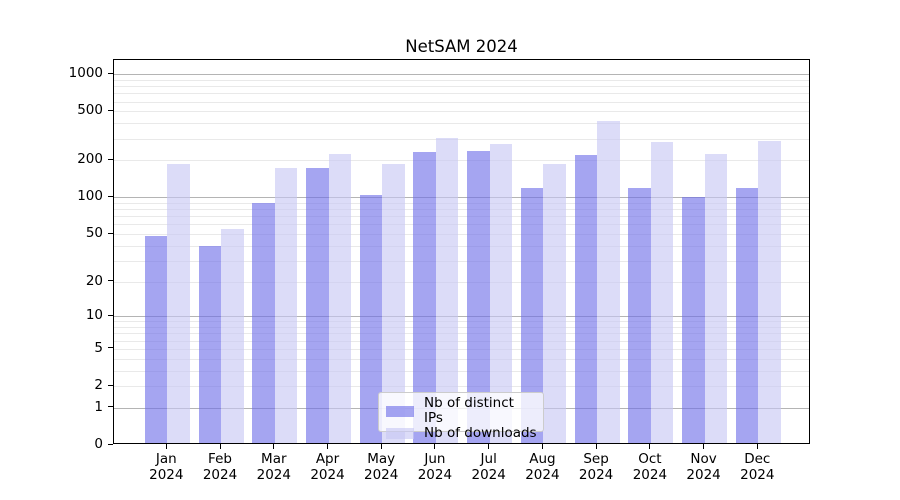 This screenshot has width=900, height=500. I want to click on x-tick-label-feb: Feb 2024, so click(220, 467).